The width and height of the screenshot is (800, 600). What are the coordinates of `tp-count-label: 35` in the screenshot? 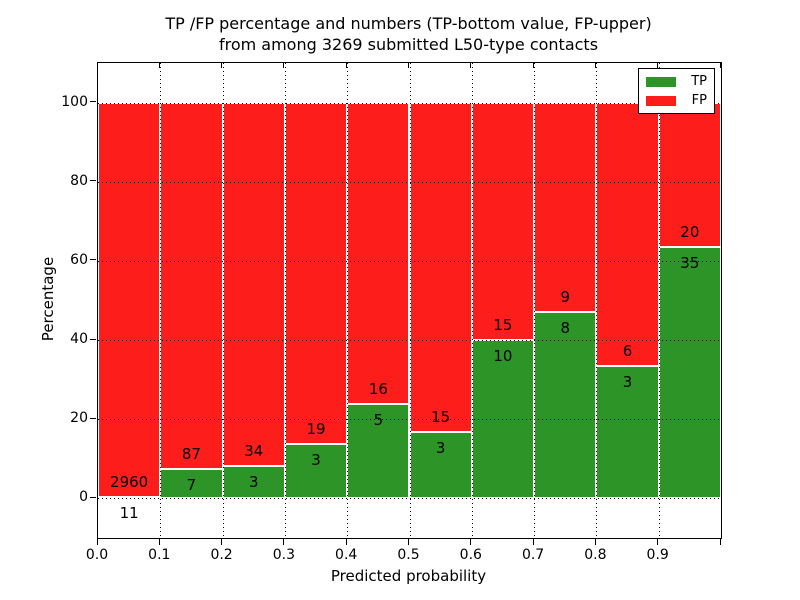 It's located at (690, 262).